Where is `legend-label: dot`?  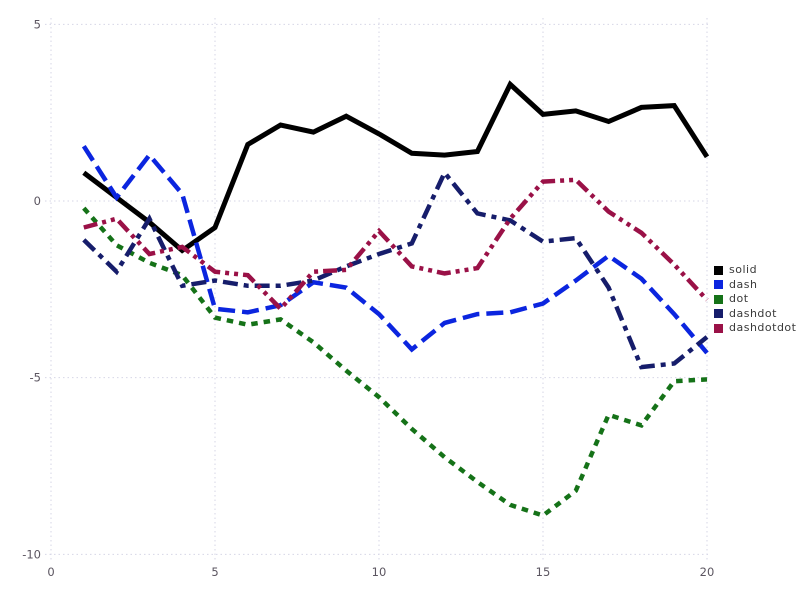 legend-label: dot is located at coordinates (739, 298).